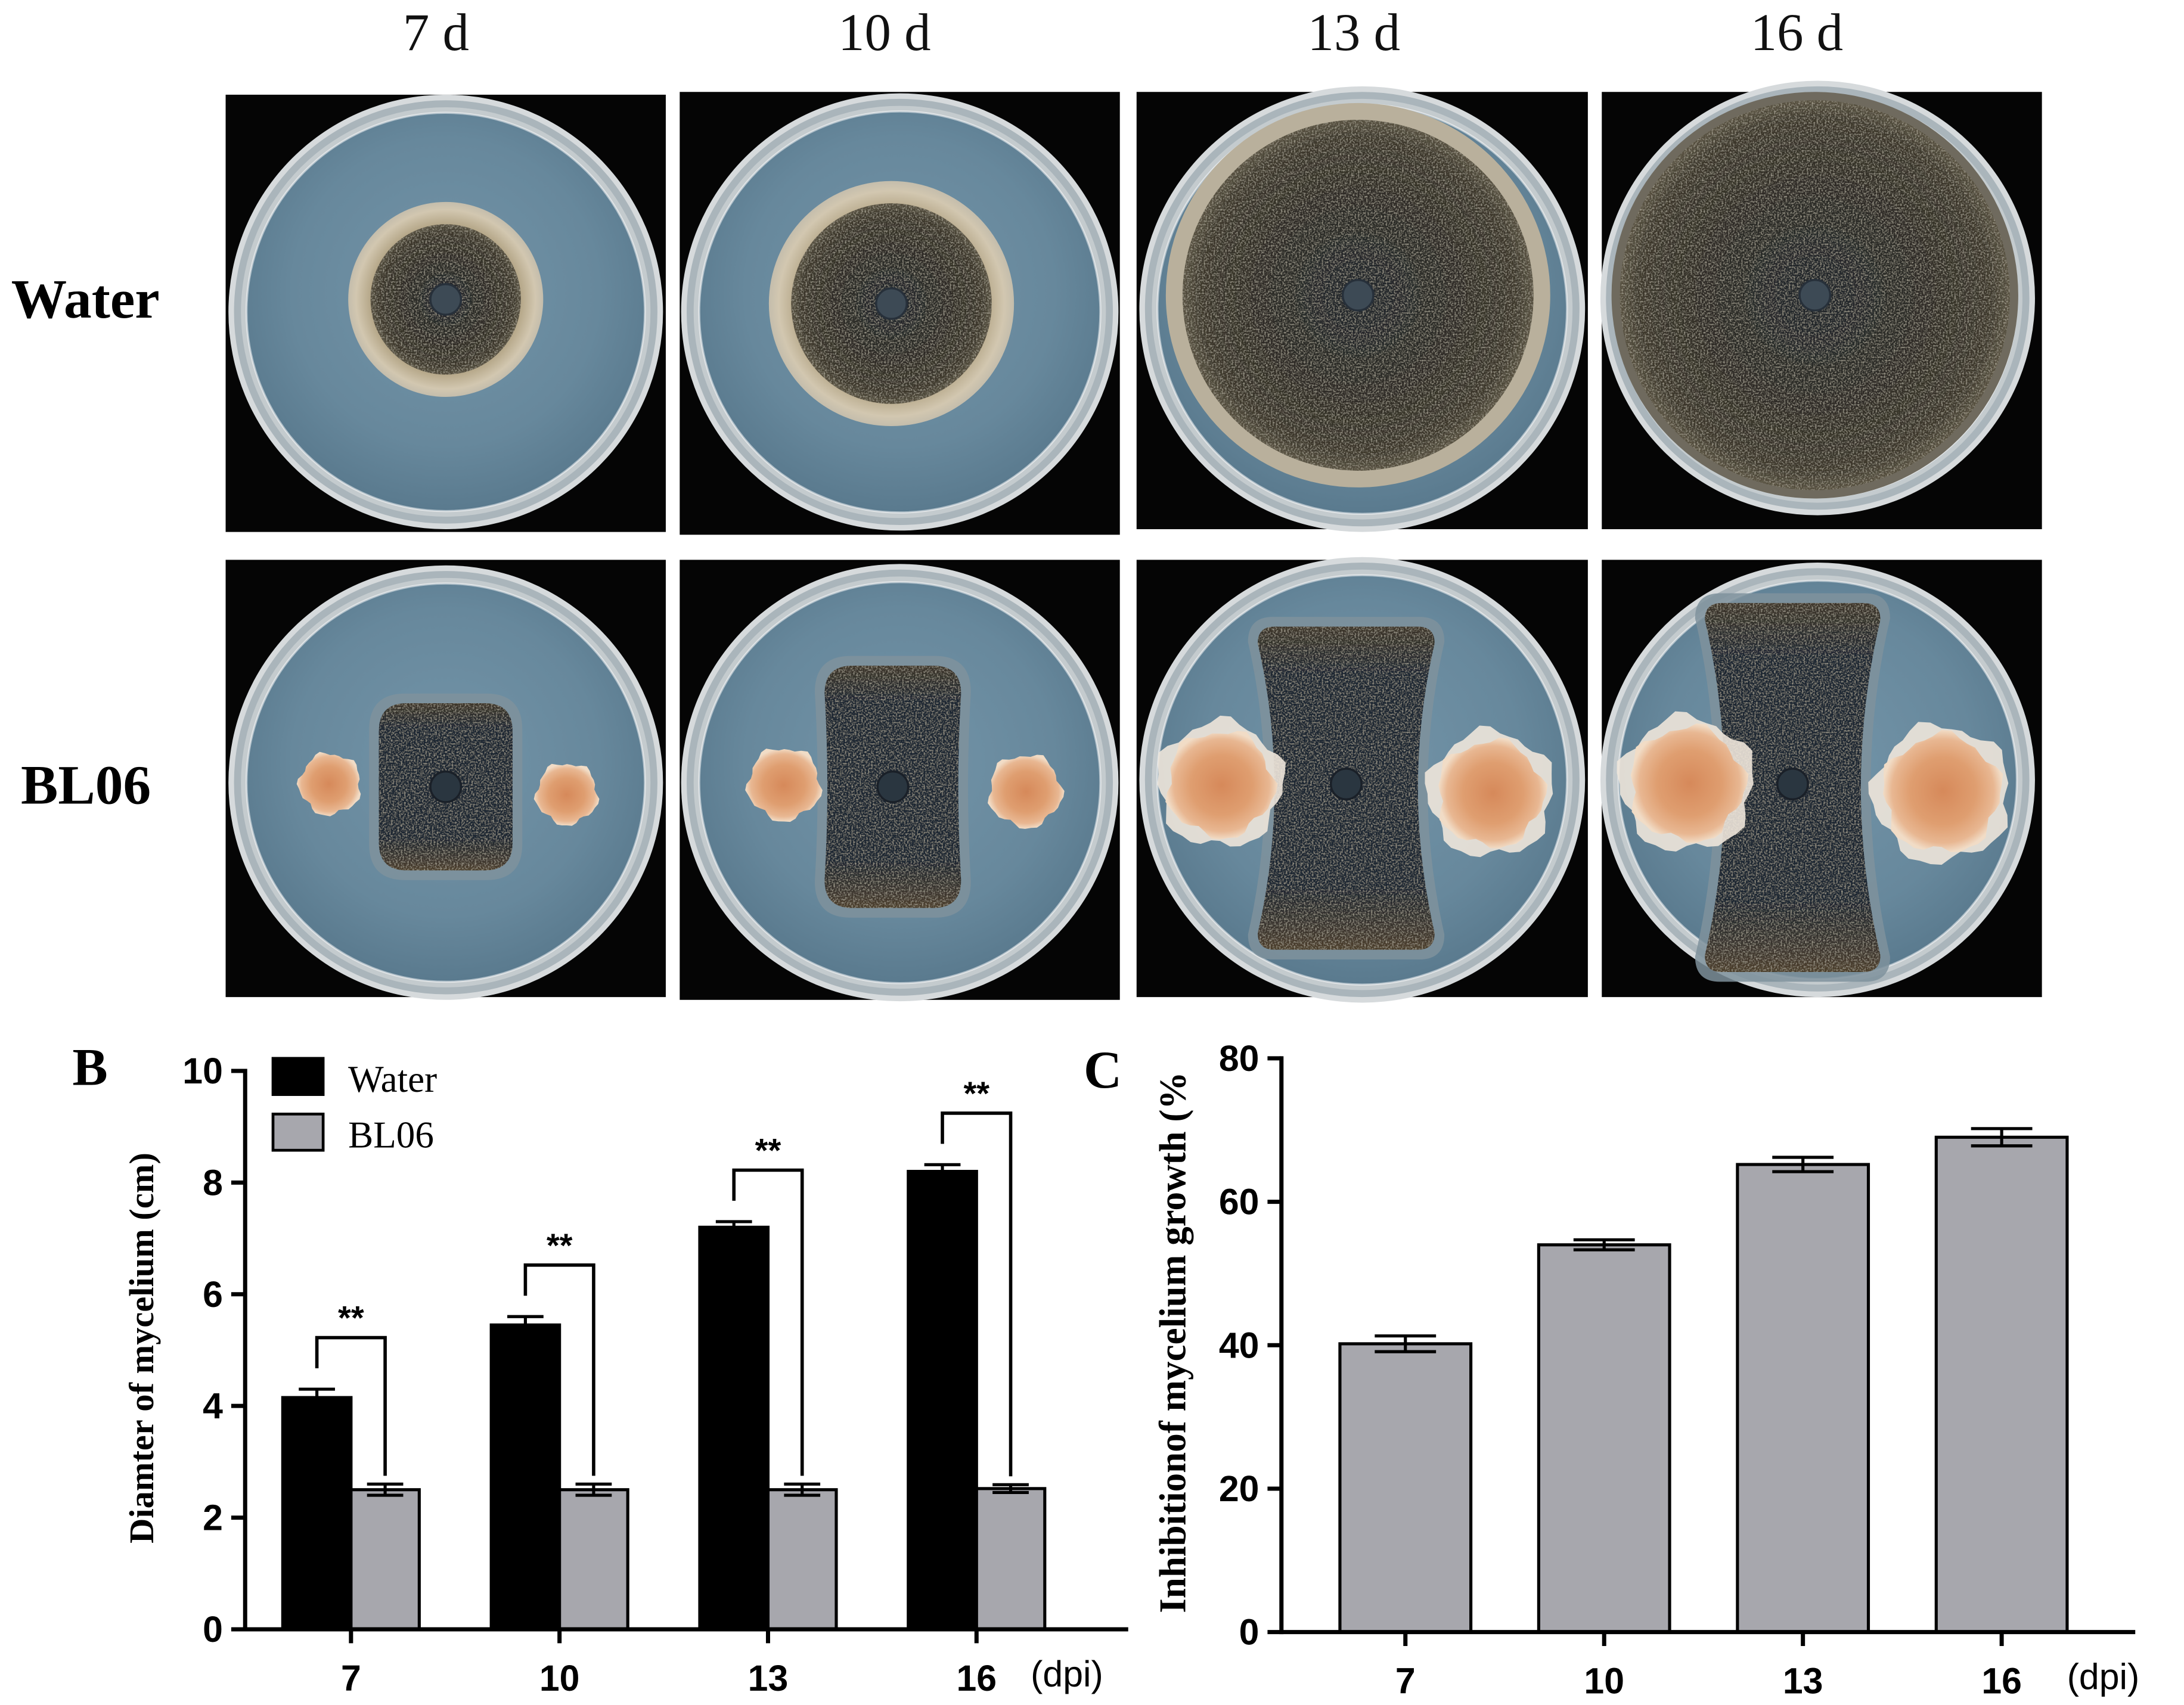  What do you see at coordinates (559, 1678) in the screenshot?
I see `x-tick-label-10: 10` at bounding box center [559, 1678].